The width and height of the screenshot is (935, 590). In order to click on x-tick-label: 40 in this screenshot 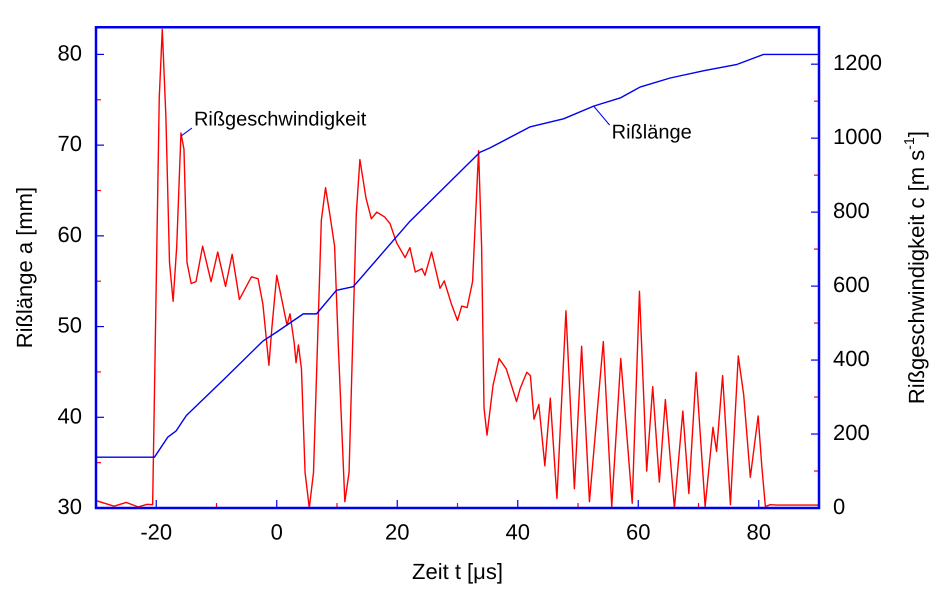, I will do `click(518, 531)`.